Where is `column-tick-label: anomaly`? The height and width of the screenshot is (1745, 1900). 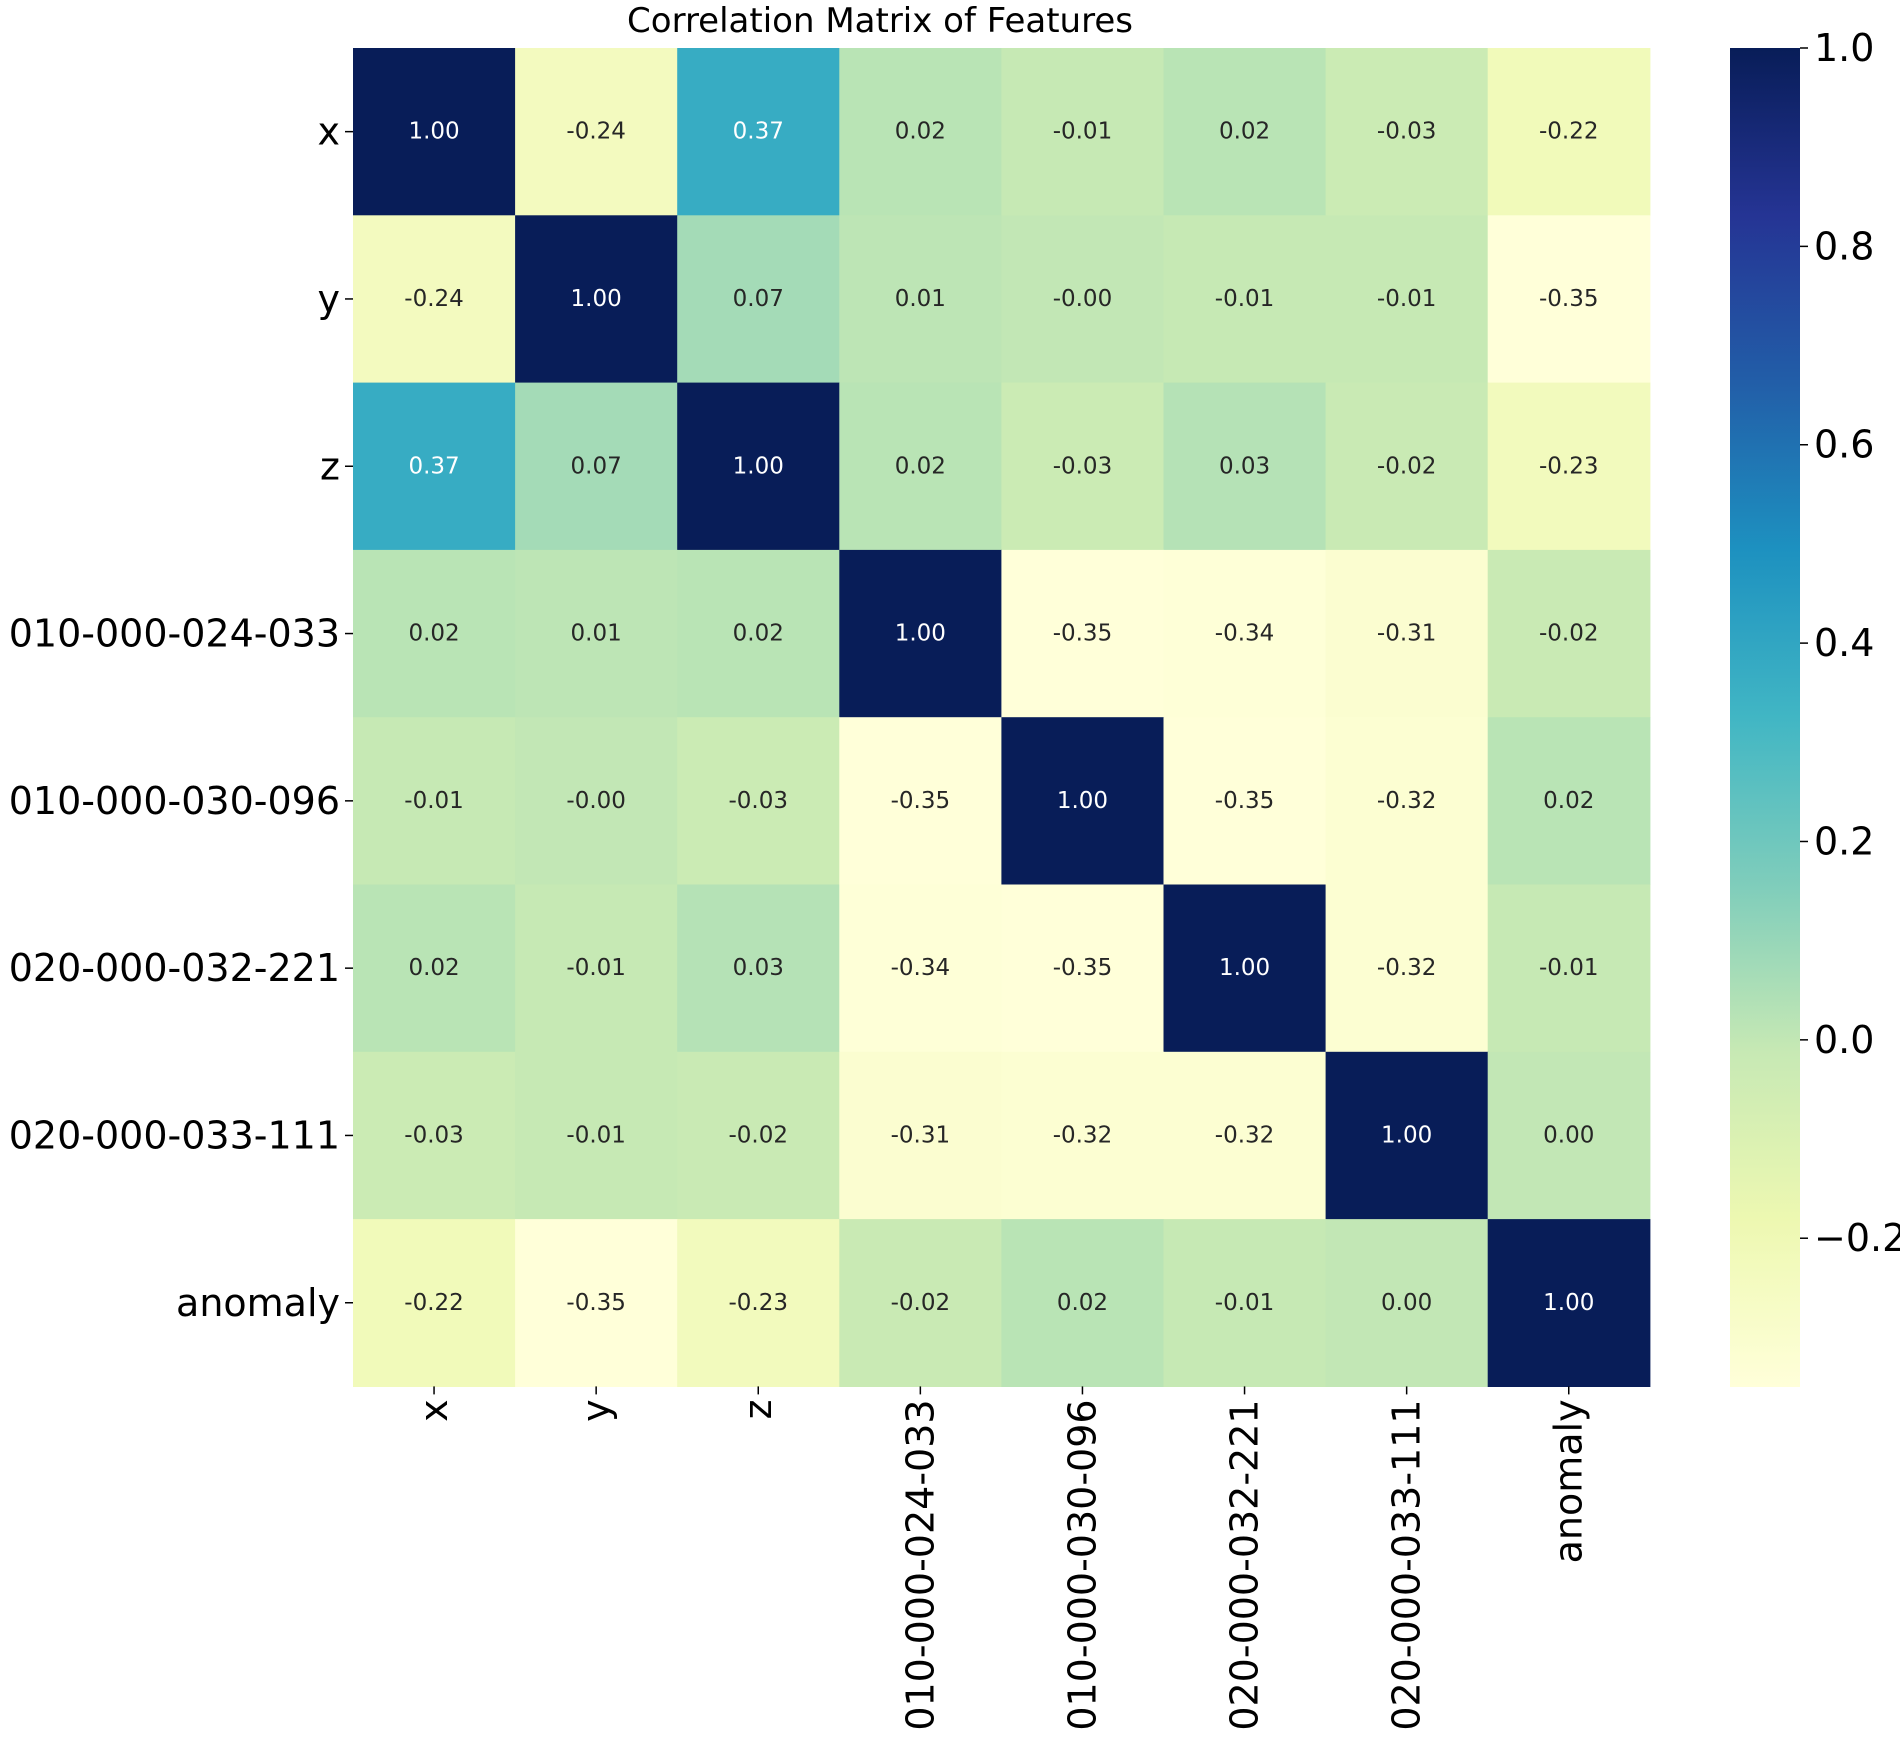
column-tick-label: anomaly is located at coordinates (1569, 1481).